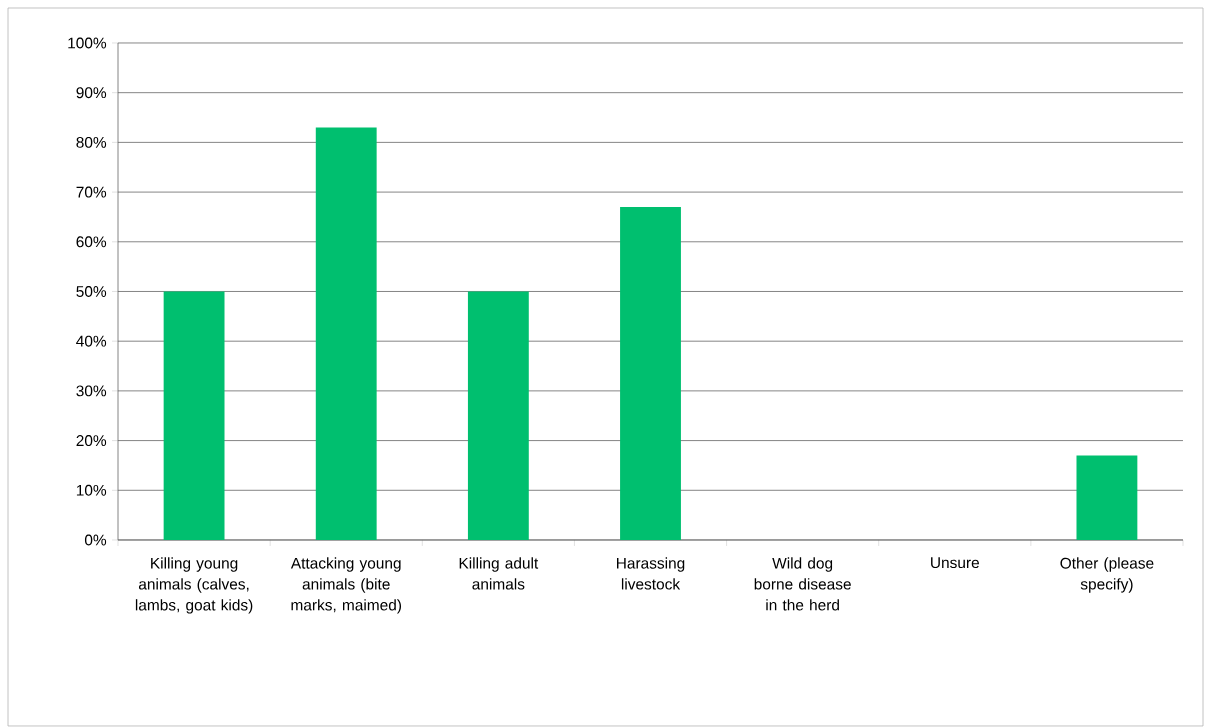  I want to click on x-tick-label: Unsure, so click(955, 563).